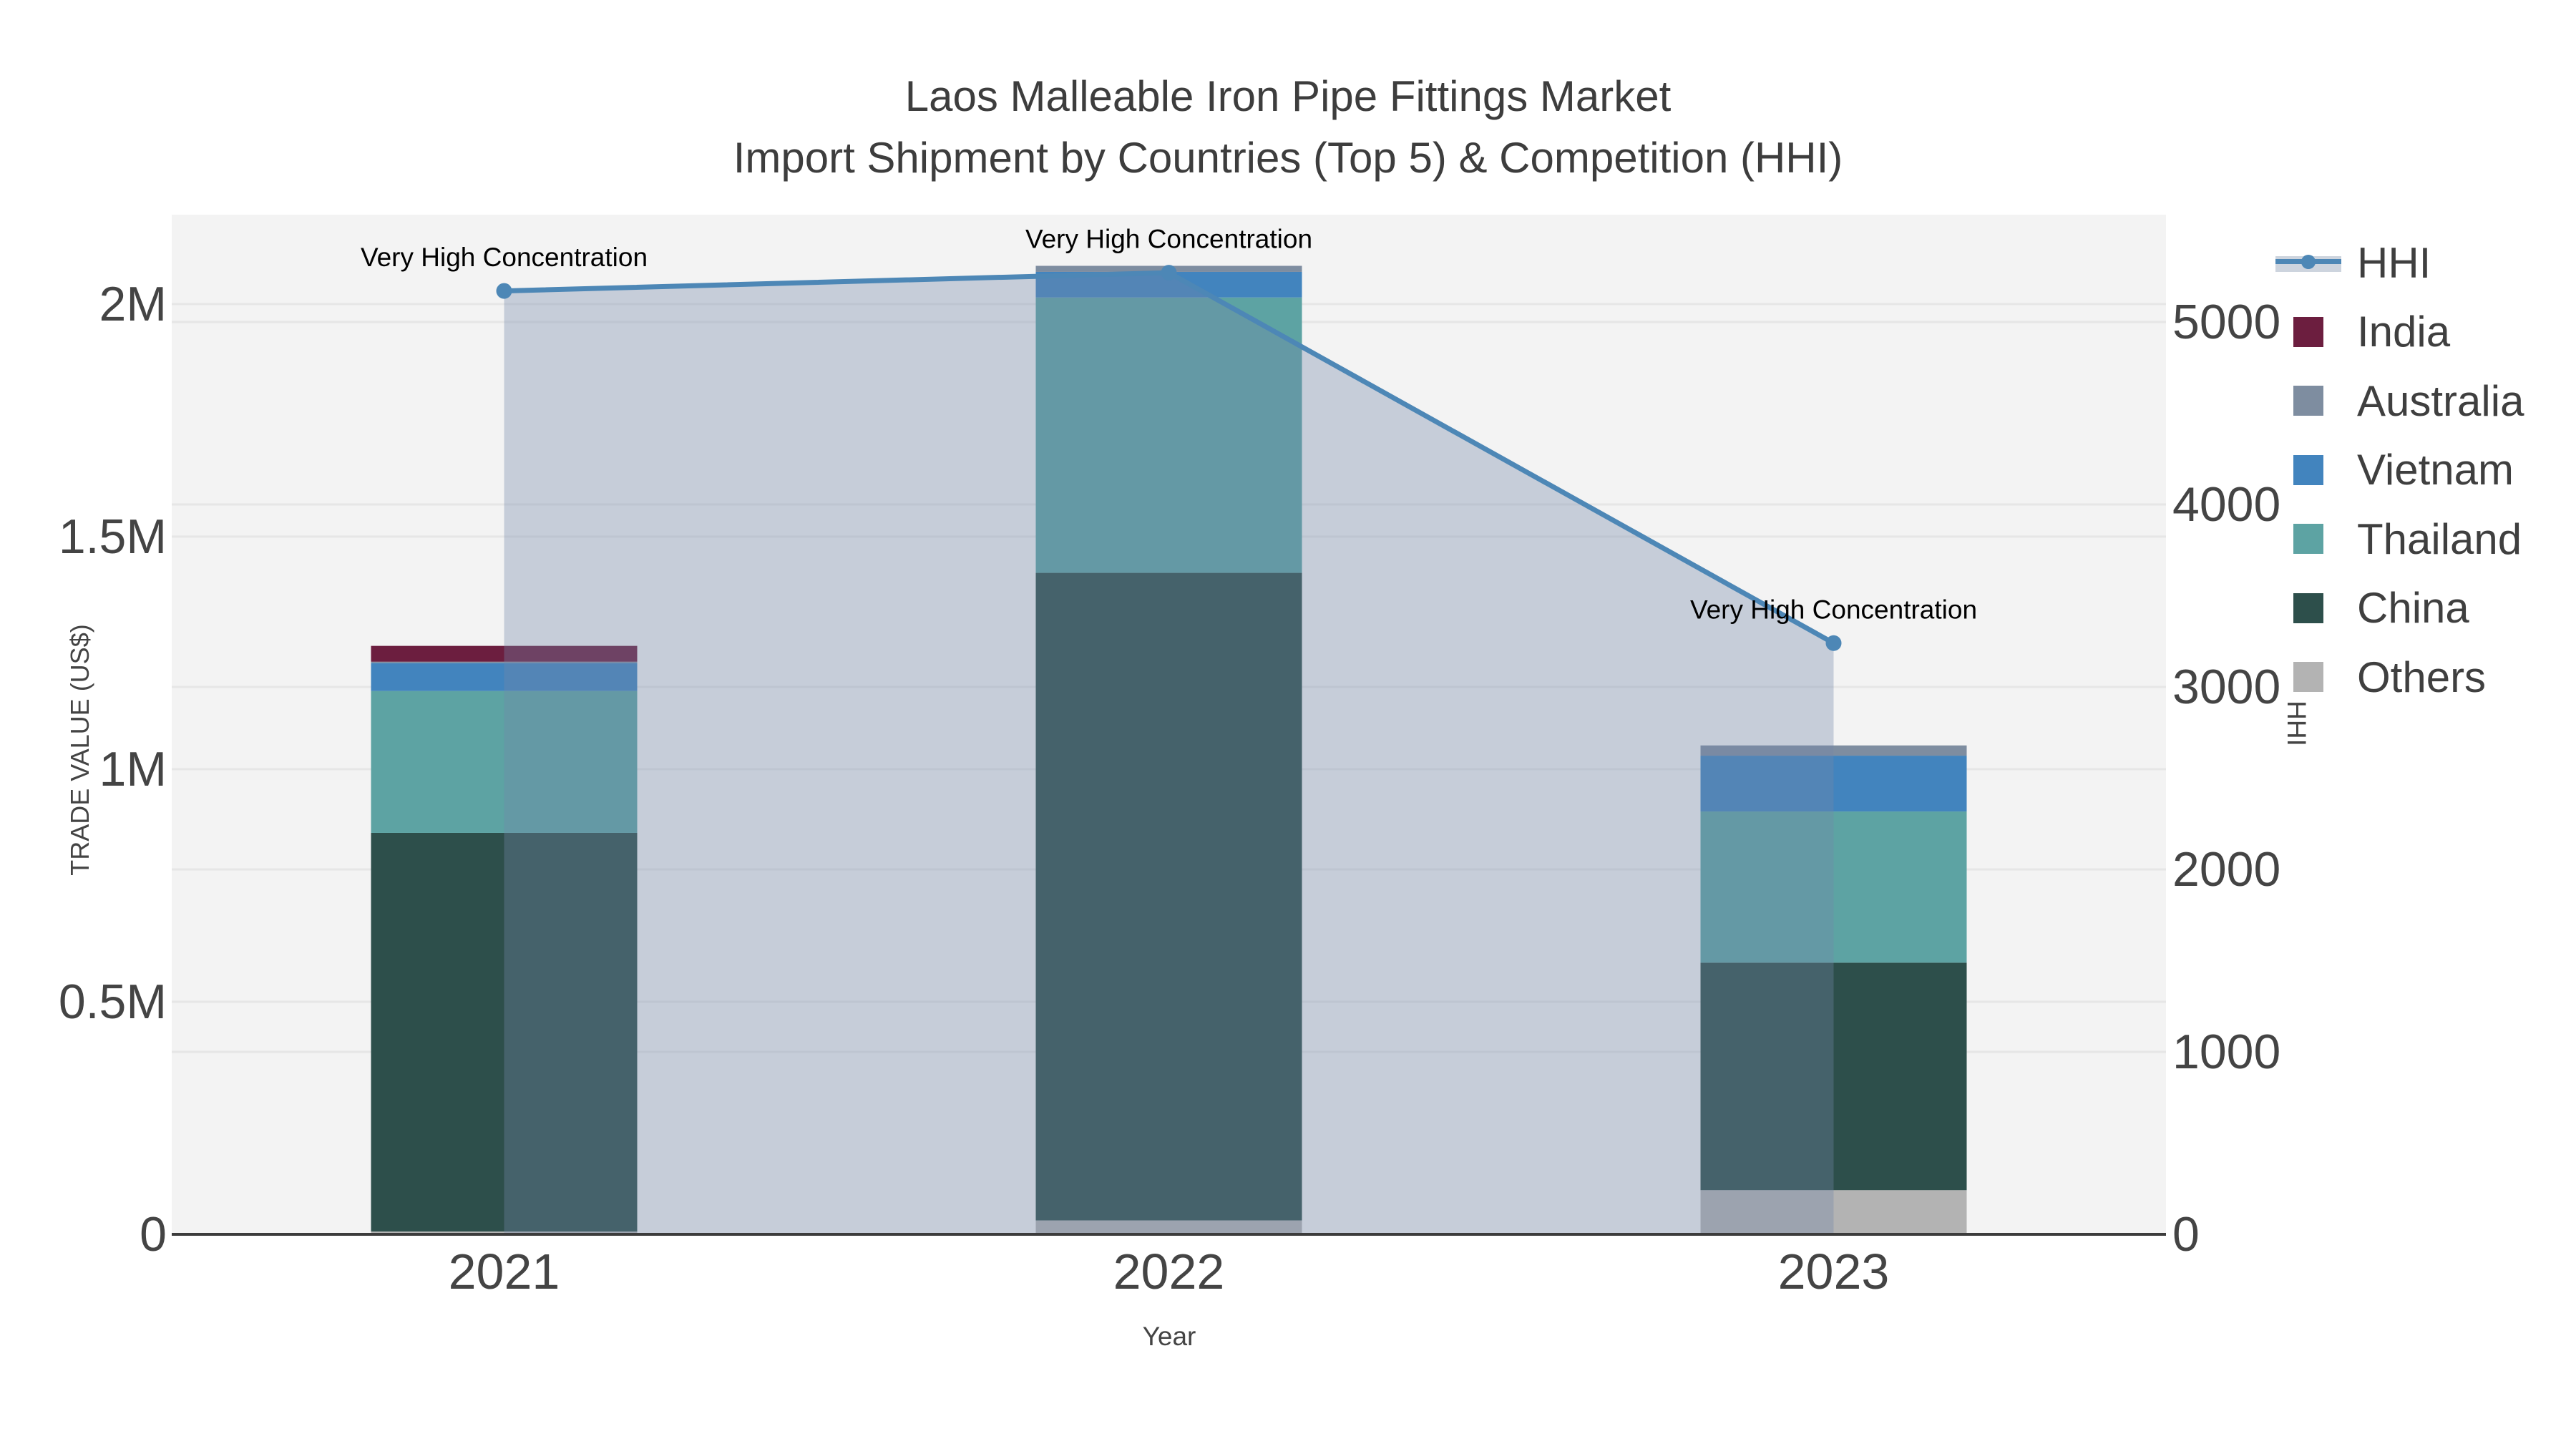  Describe the element at coordinates (113, 536) in the screenshot. I see `y-left-tick-label: 1.5M` at that location.